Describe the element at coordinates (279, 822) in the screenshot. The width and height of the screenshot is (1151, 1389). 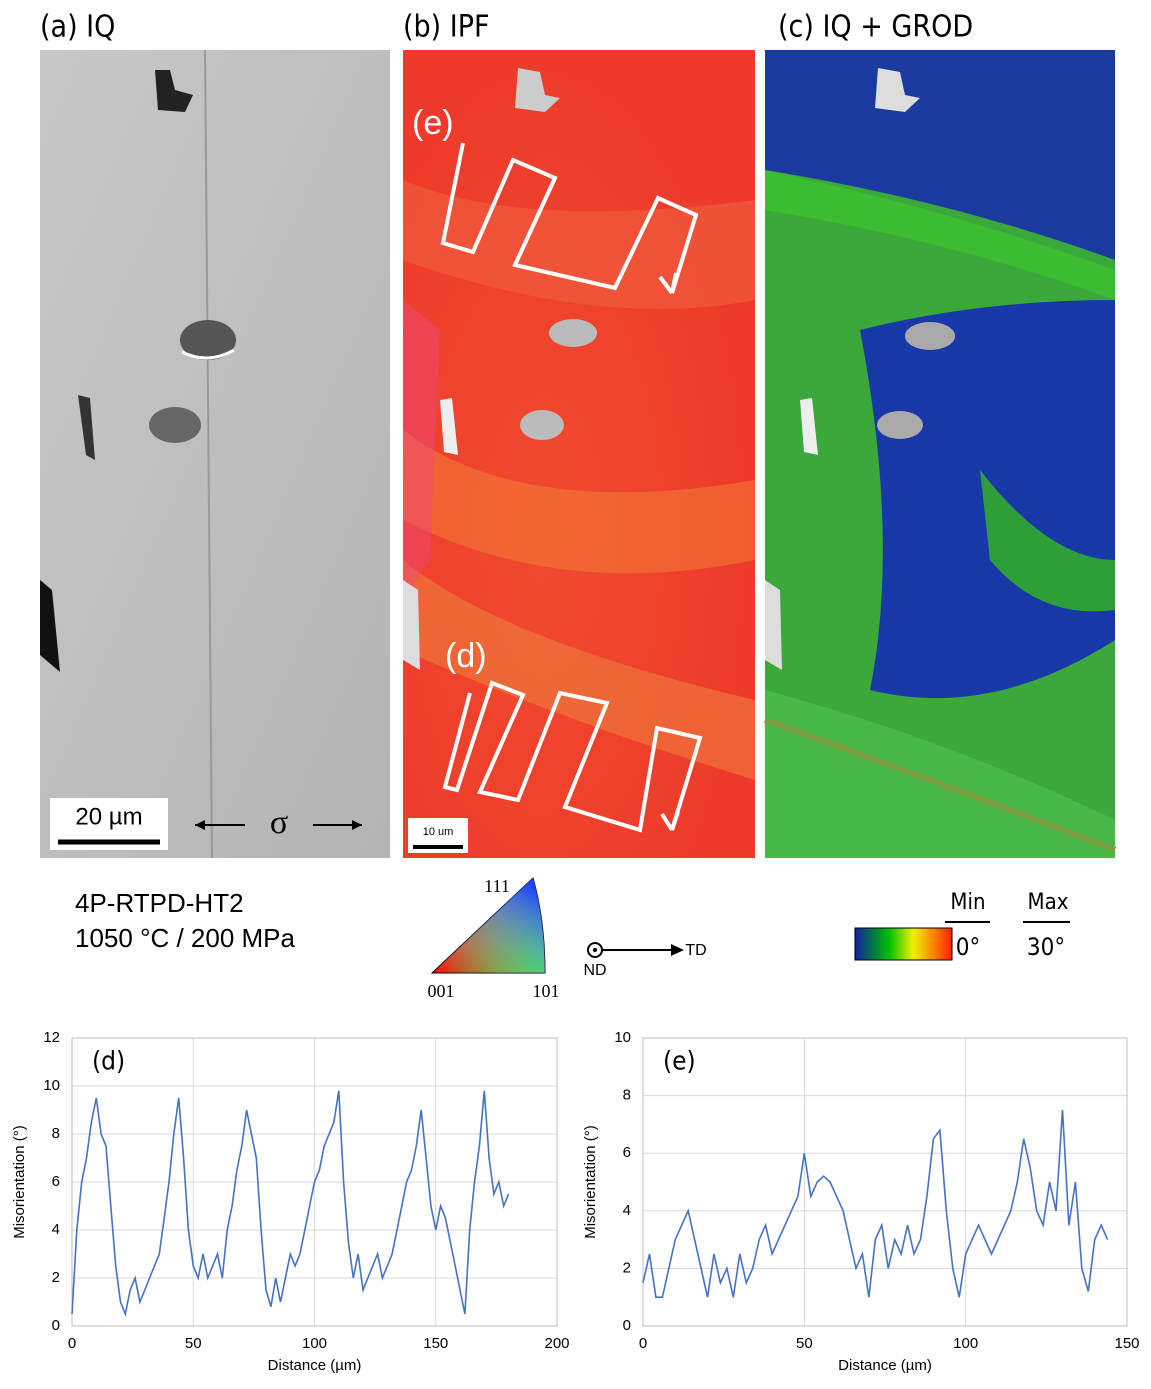
I see `stress-symbol: σ` at that location.